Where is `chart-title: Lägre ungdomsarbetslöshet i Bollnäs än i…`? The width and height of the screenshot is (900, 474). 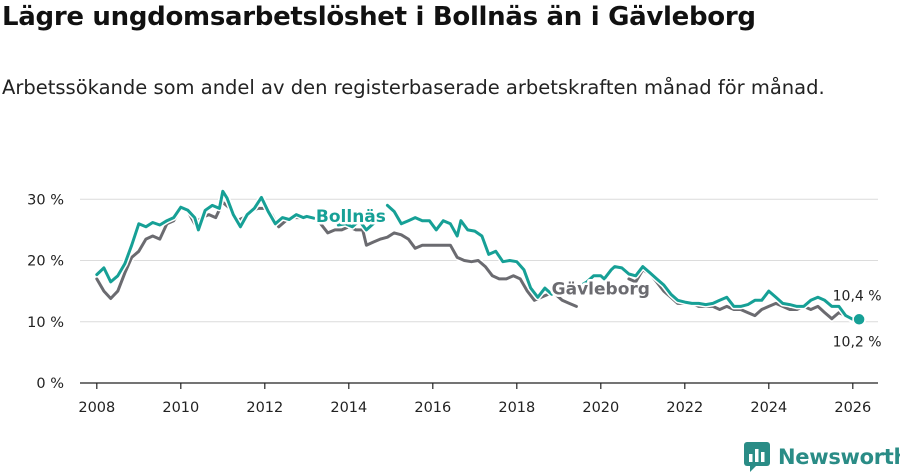
chart-title: Lägre ungdomsarbetslöshet i Bollnäs än i… is located at coordinates (379, 17).